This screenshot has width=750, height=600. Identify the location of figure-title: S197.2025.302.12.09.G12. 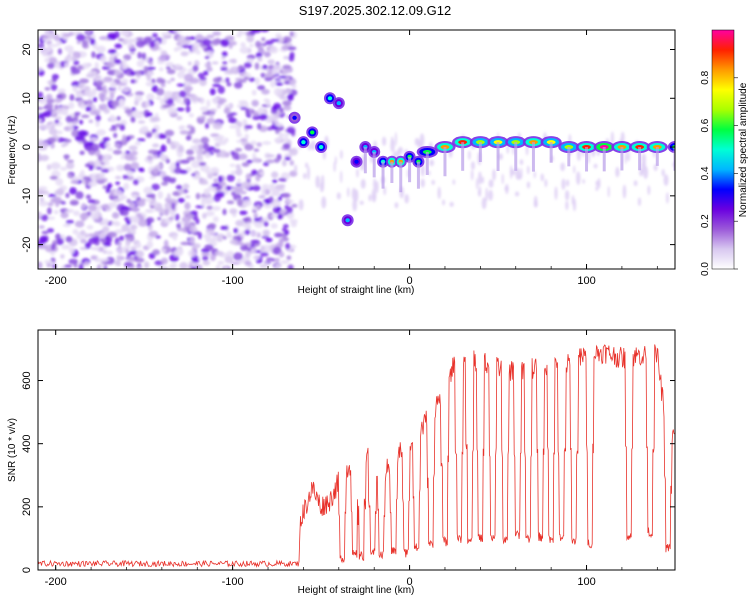
(375, 10).